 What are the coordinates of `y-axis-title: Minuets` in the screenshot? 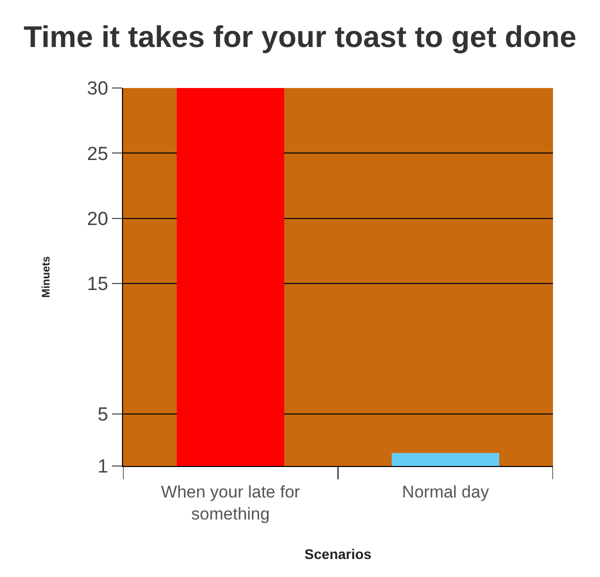 It's located at (46, 277).